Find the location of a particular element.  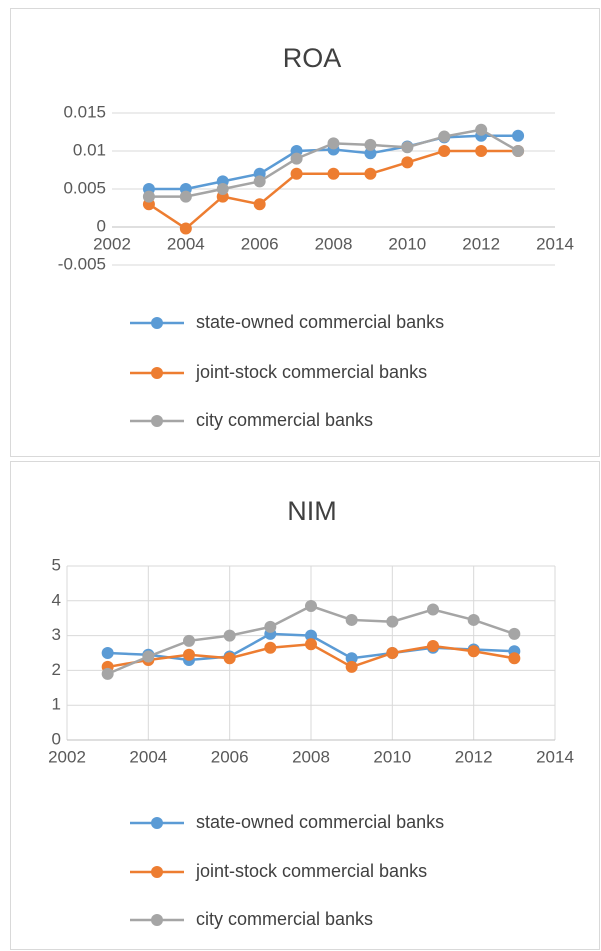

y-tick-label: 5 is located at coordinates (56, 564).